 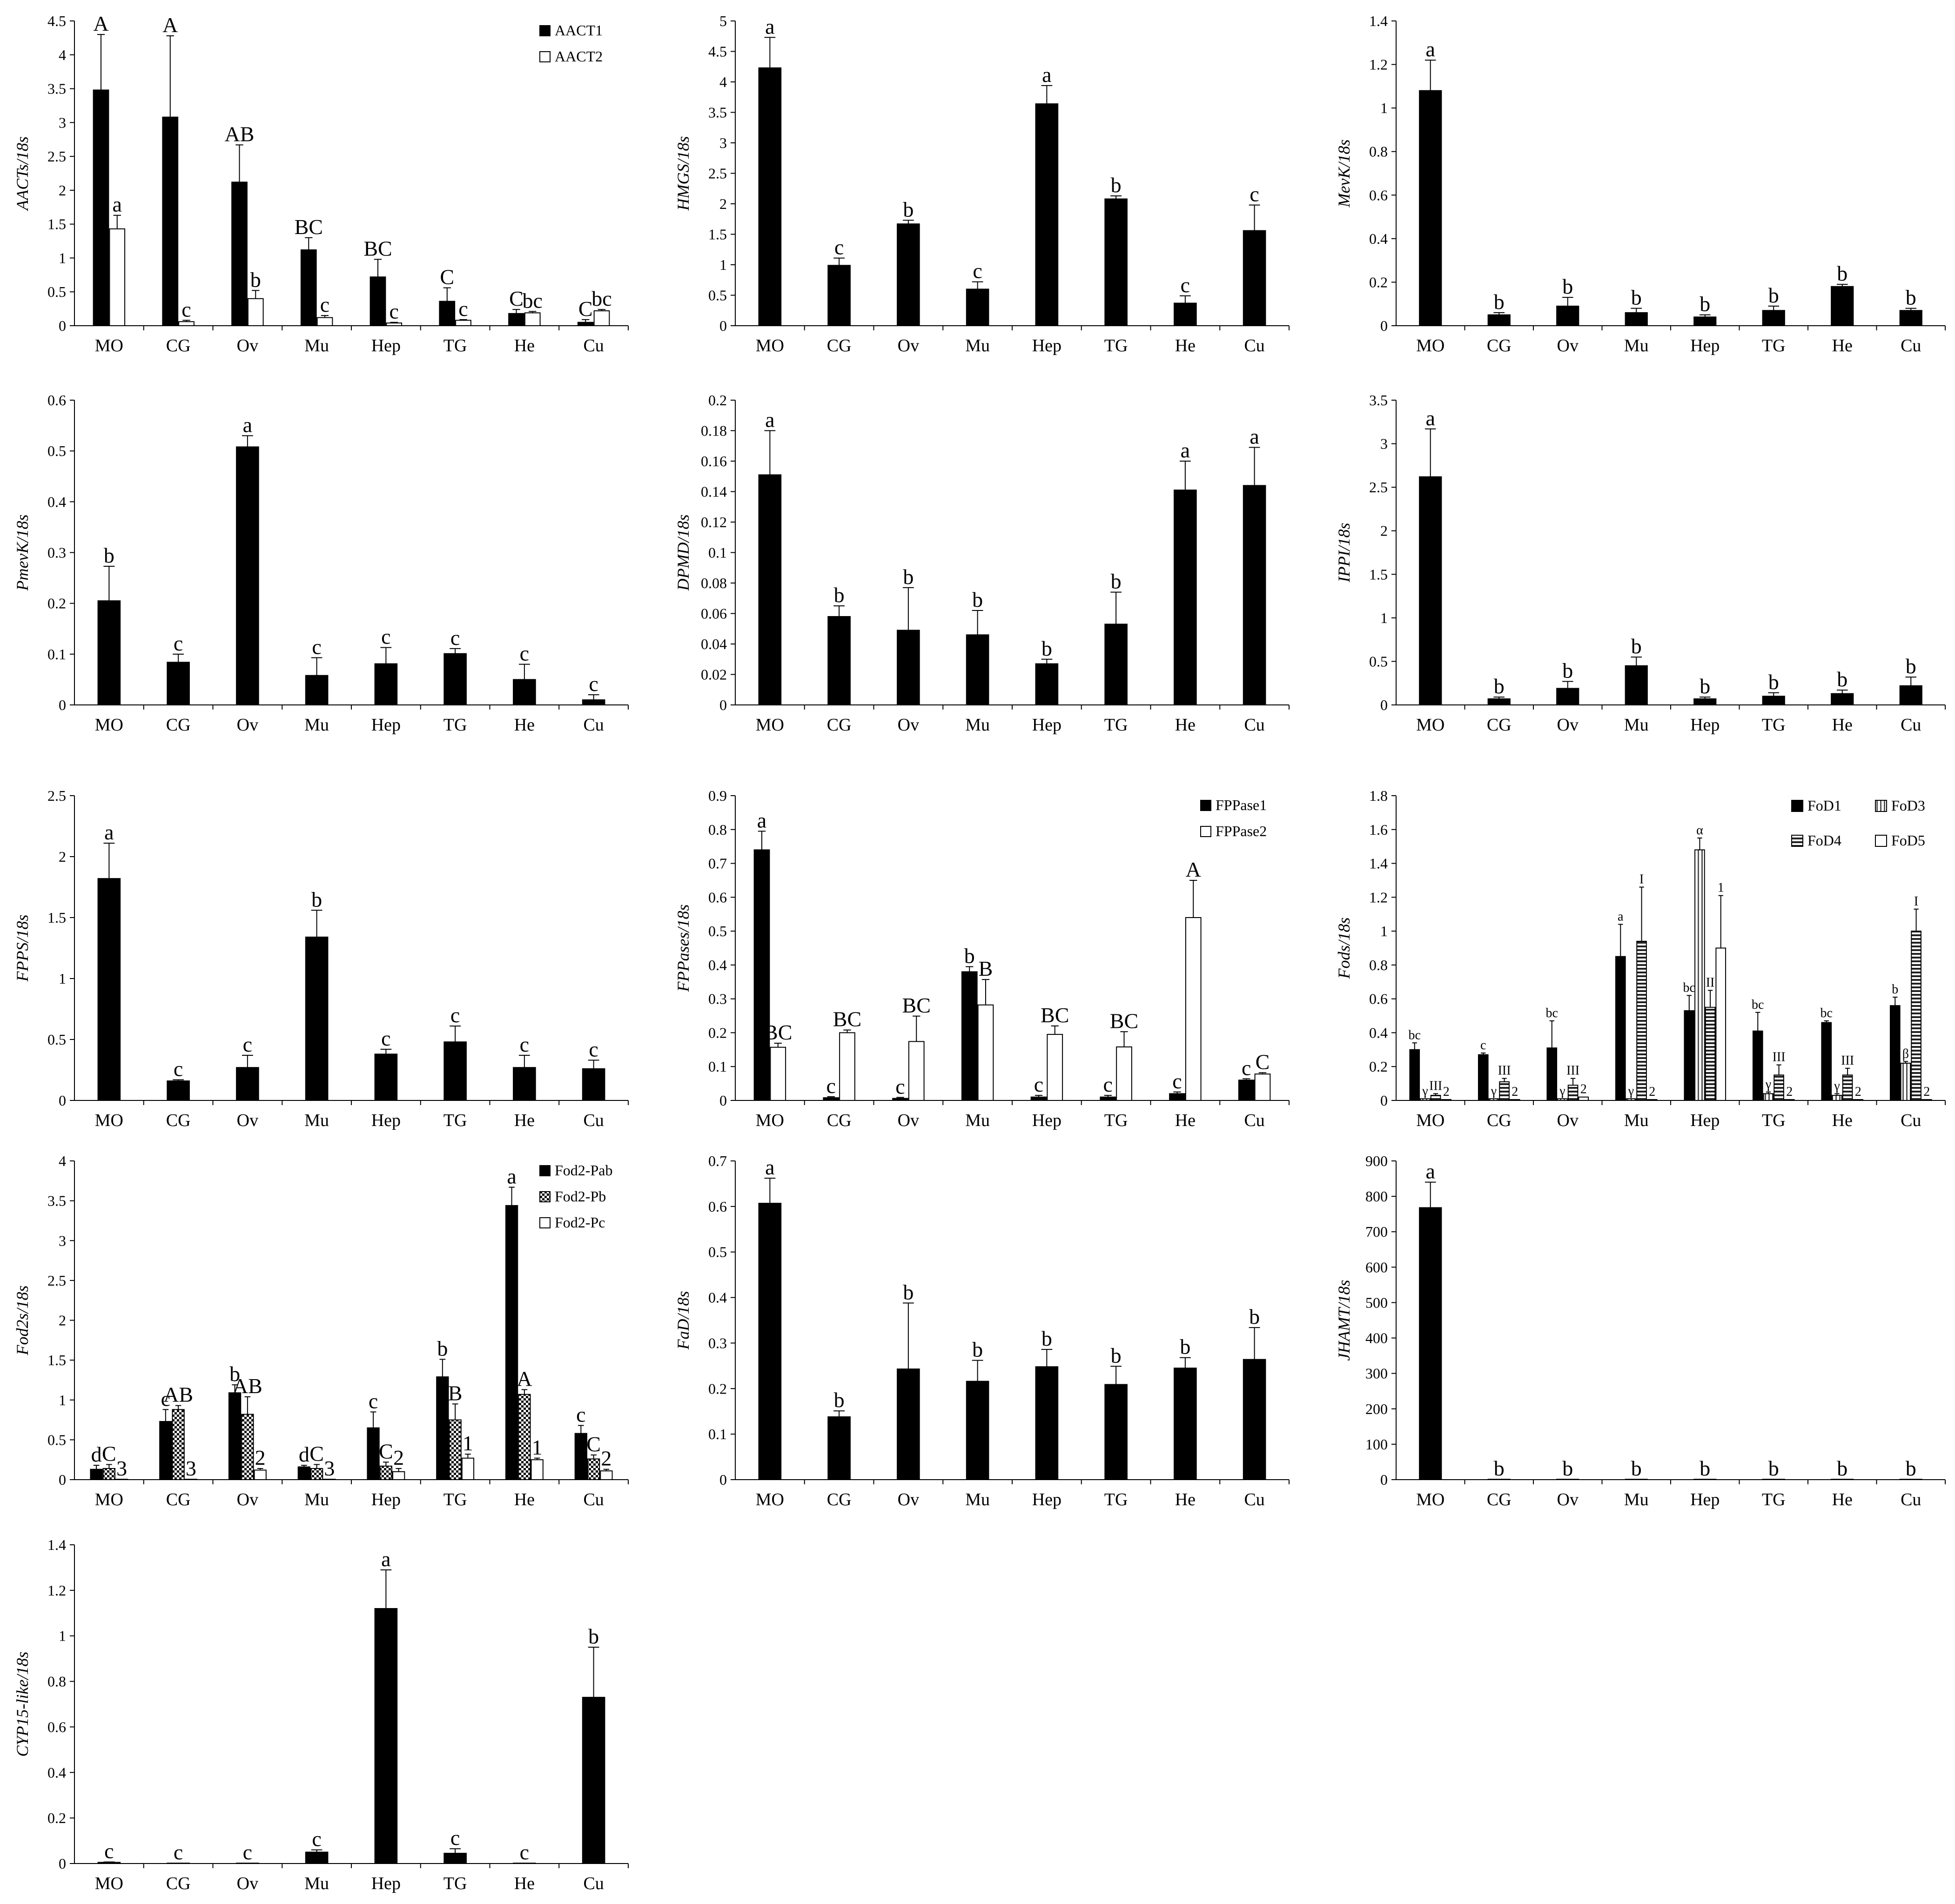 What do you see at coordinates (1435, 1086) in the screenshot?
I see `significance-letter: III` at bounding box center [1435, 1086].